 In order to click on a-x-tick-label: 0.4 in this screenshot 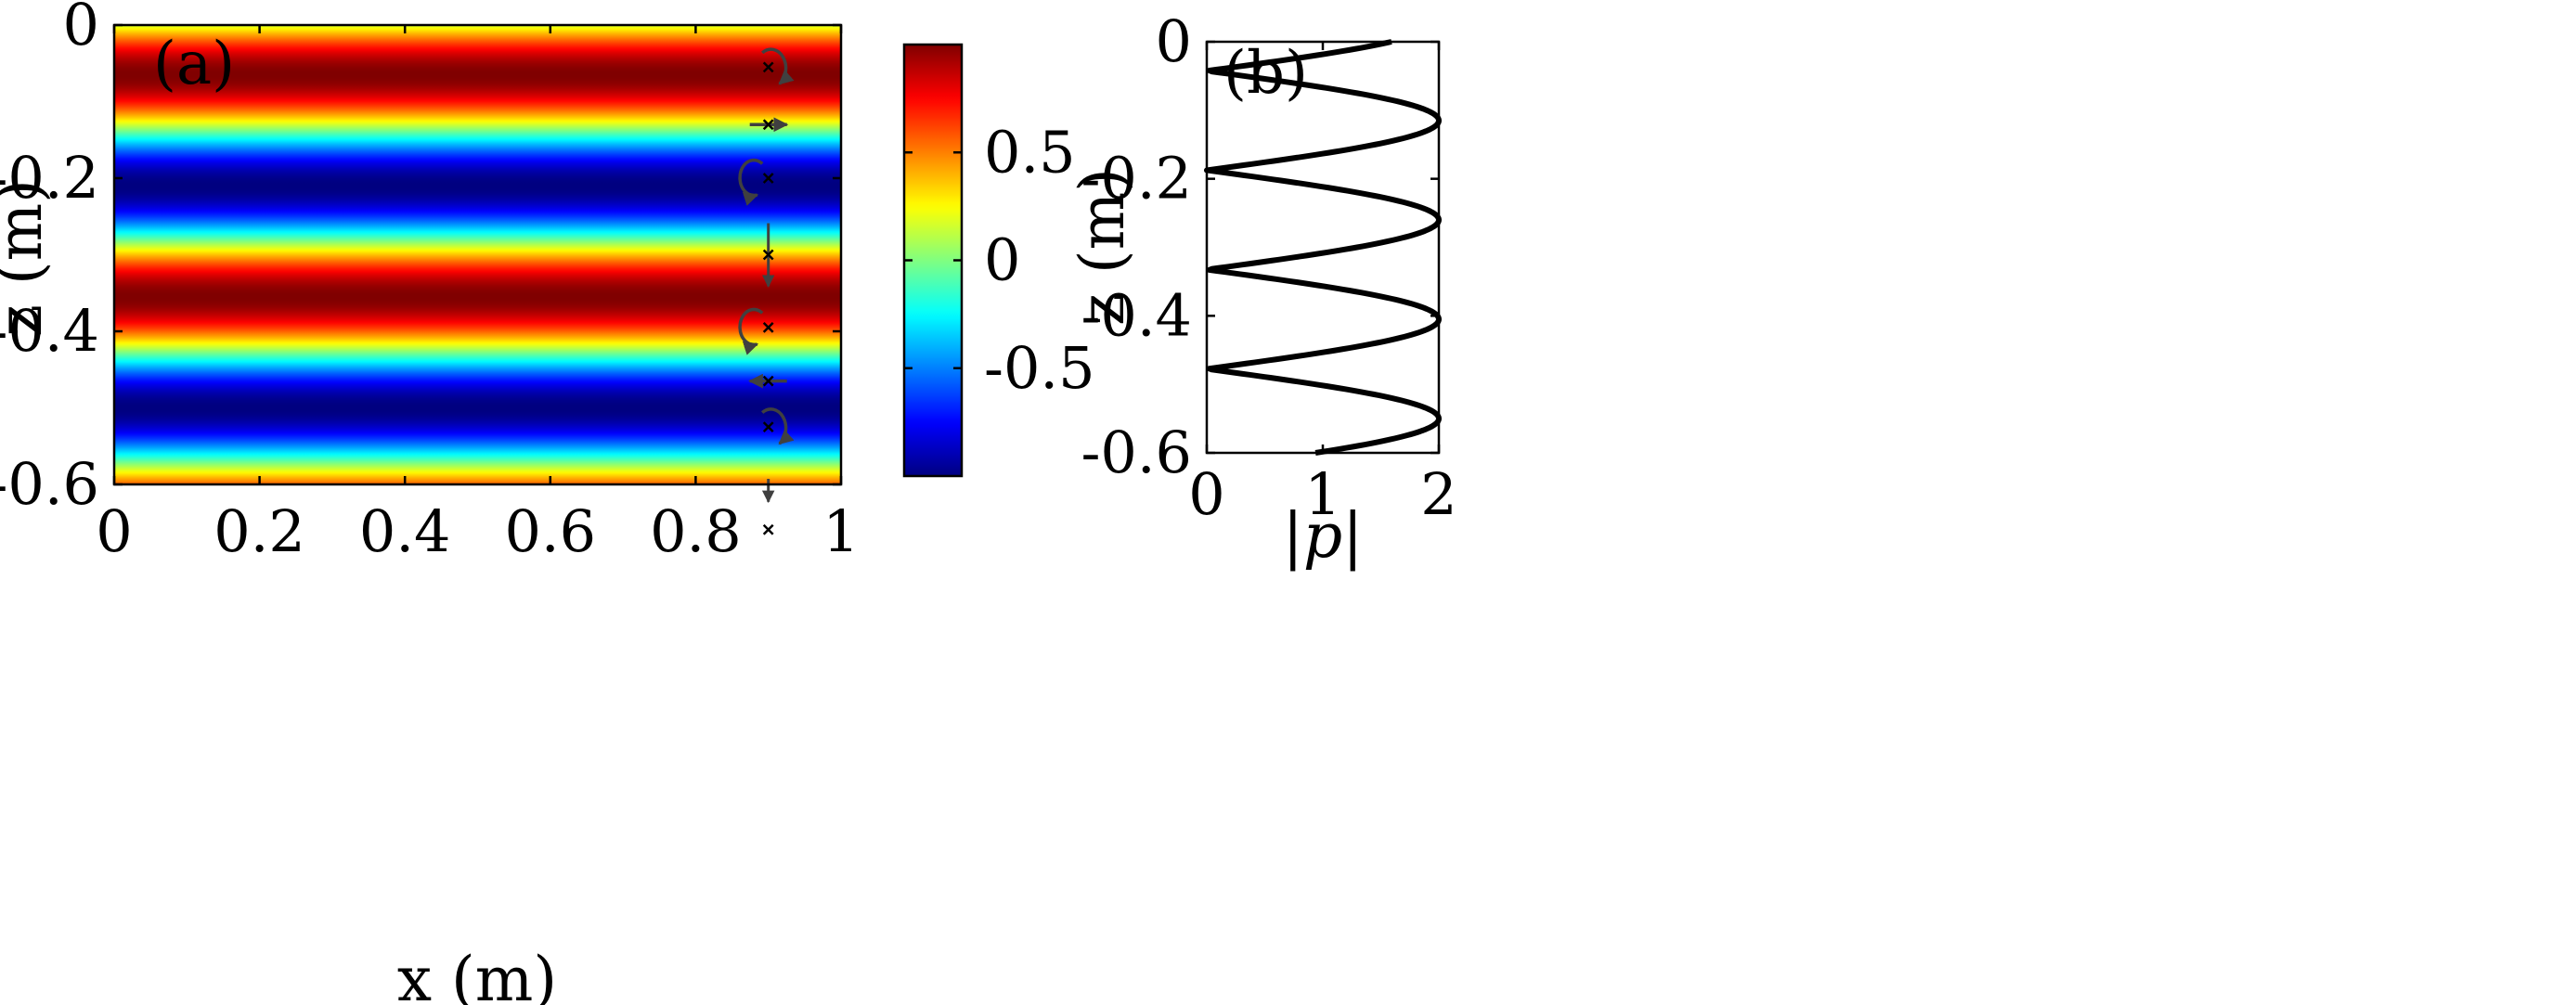, I will do `click(405, 531)`.